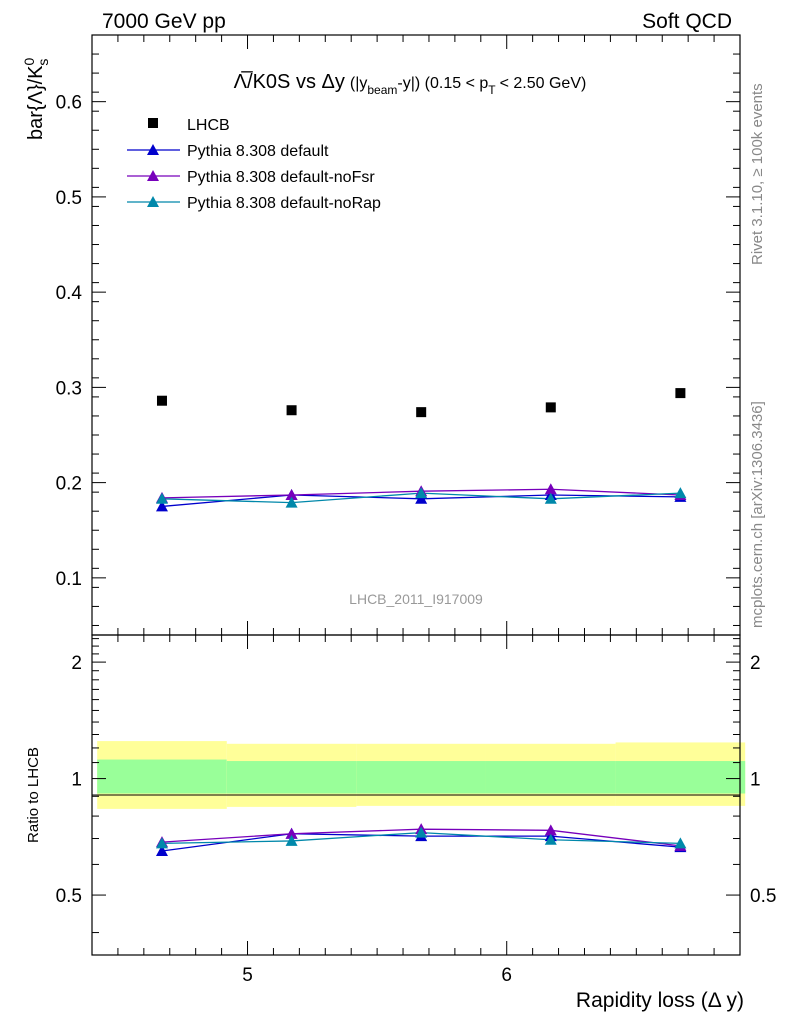  I want to click on ylabel-sub: s, so click(43, 62).